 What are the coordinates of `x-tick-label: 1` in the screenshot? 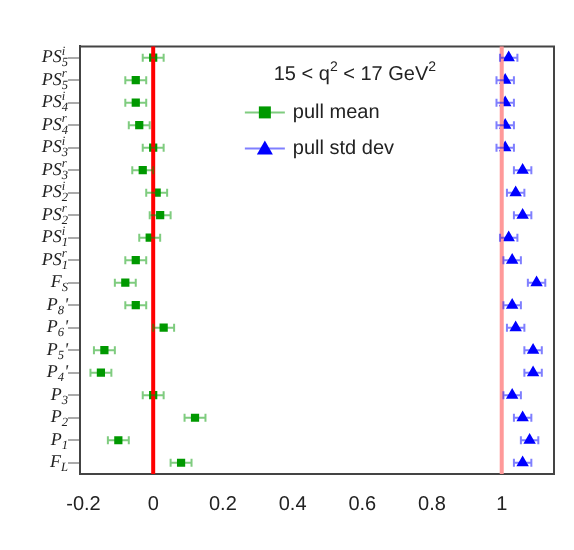 It's located at (502, 504).